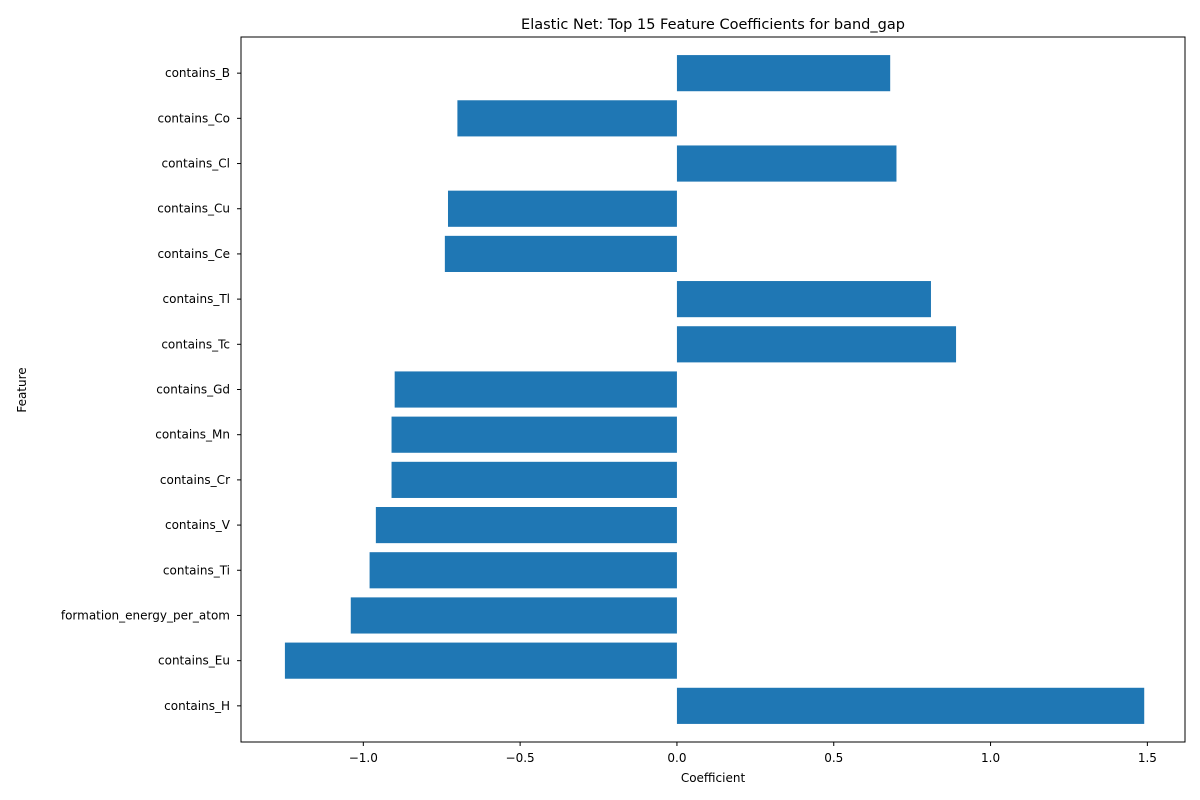 The image size is (1200, 800). Describe the element at coordinates (535, 389) in the screenshot. I see `bar-contains-gd` at that location.